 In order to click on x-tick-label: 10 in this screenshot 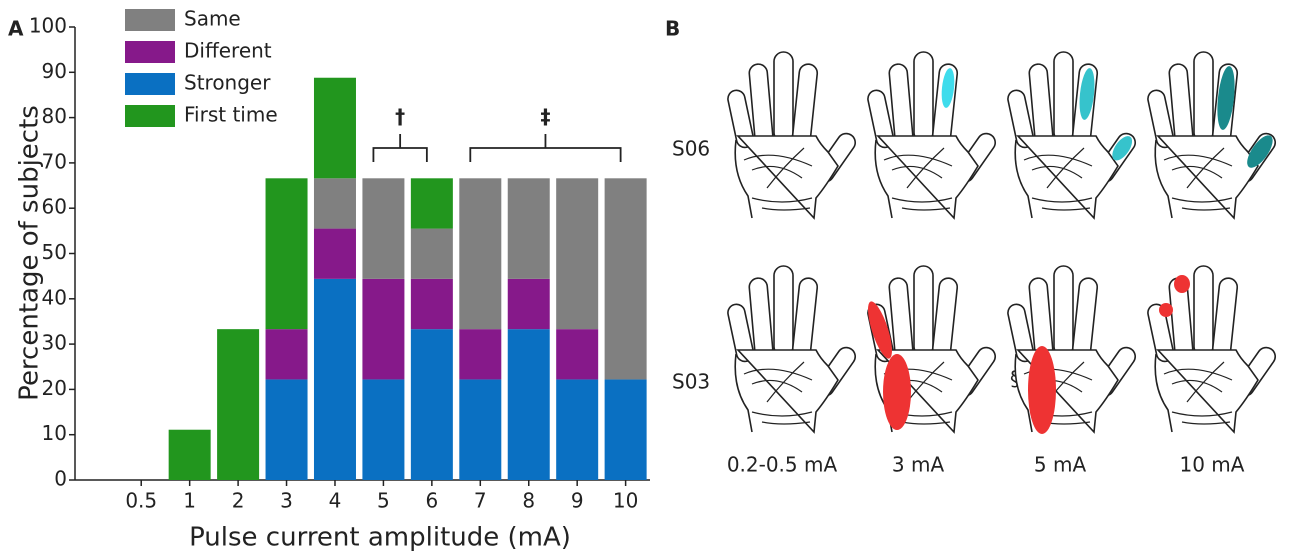, I will do `click(625, 501)`.